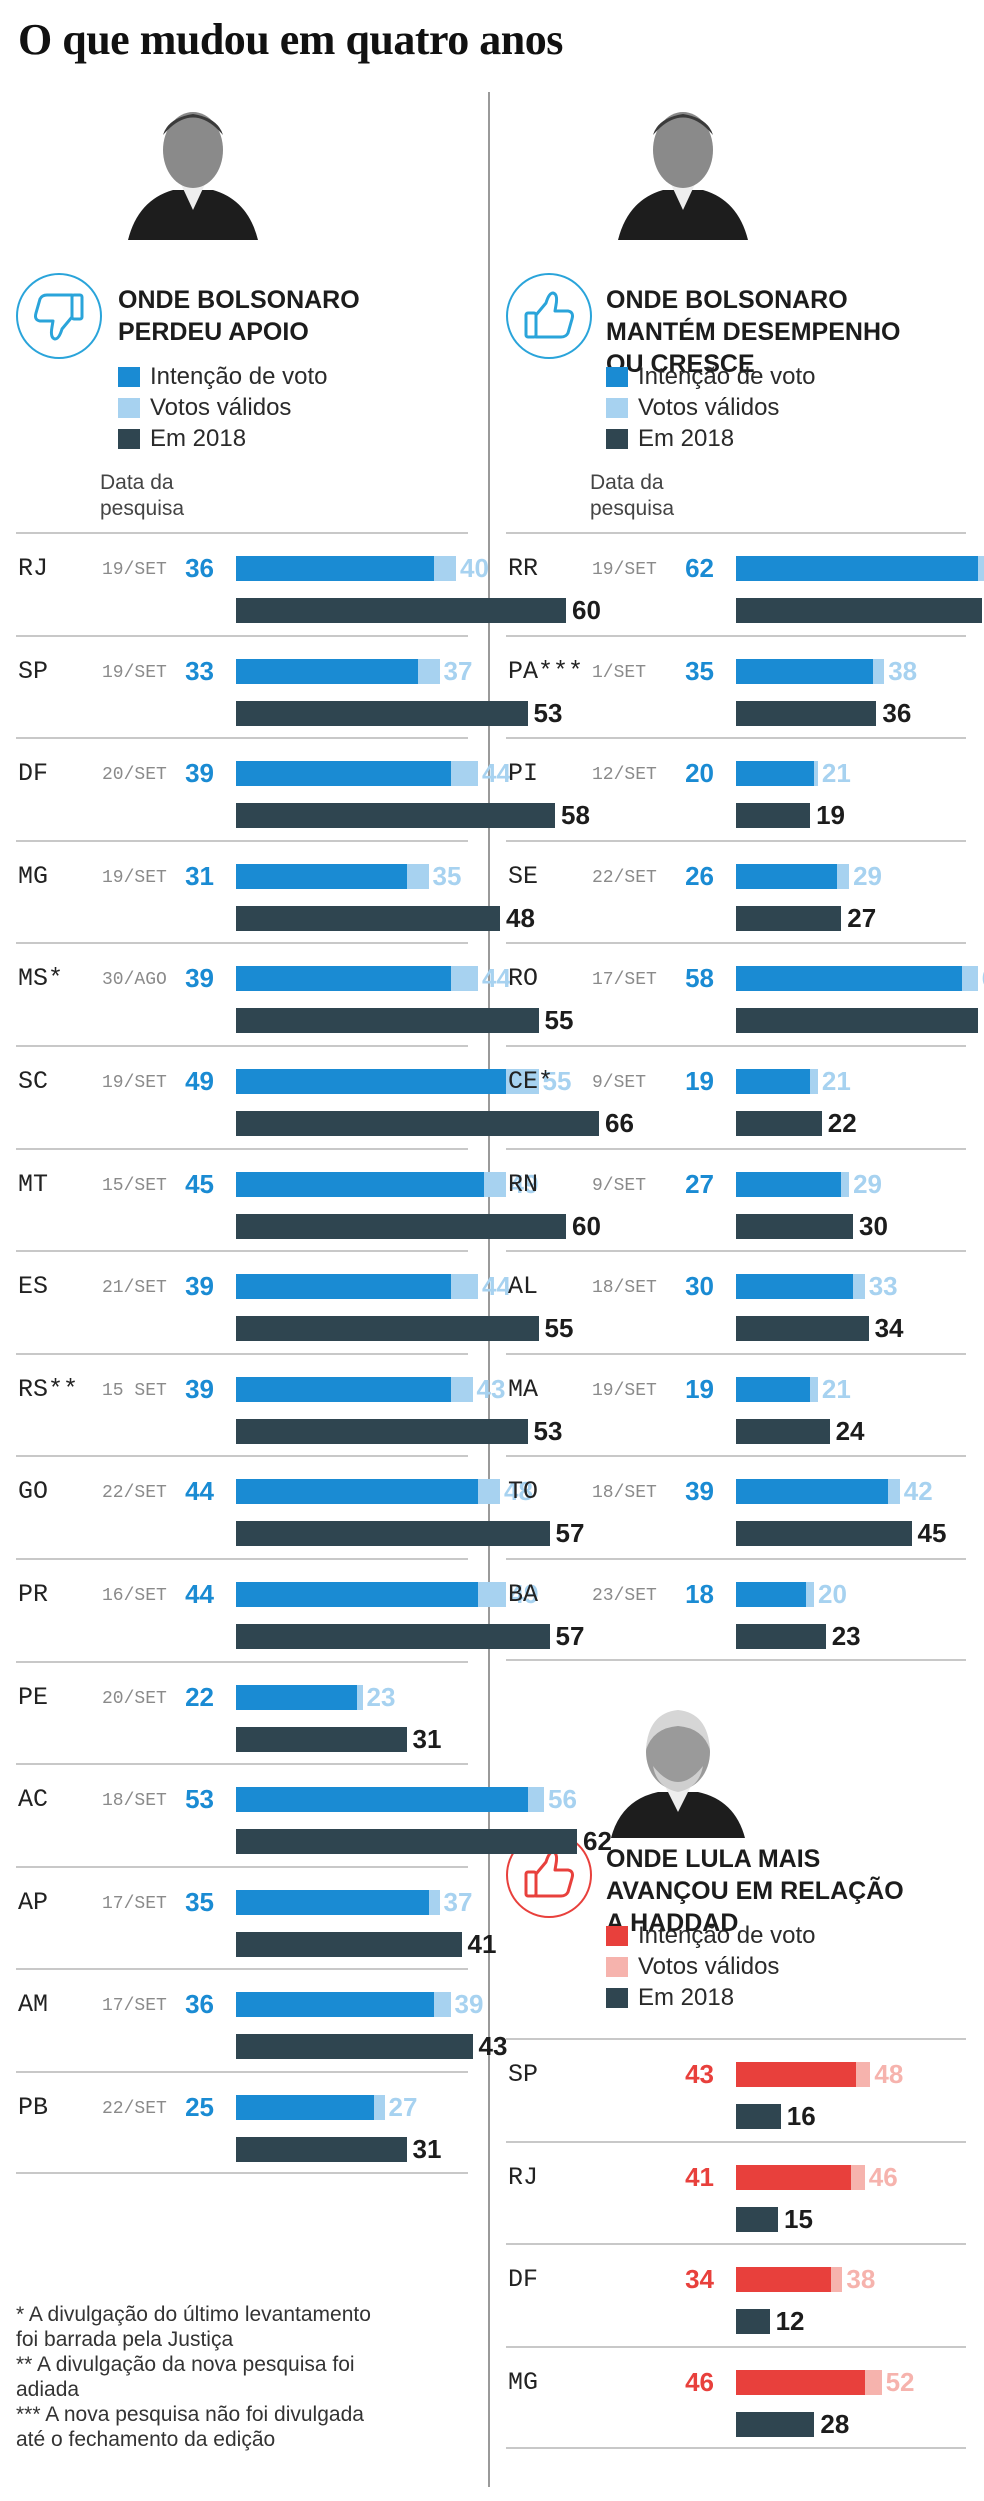  Describe the element at coordinates (873, 1225) in the screenshot. I see `vote-2018-value: 30` at that location.